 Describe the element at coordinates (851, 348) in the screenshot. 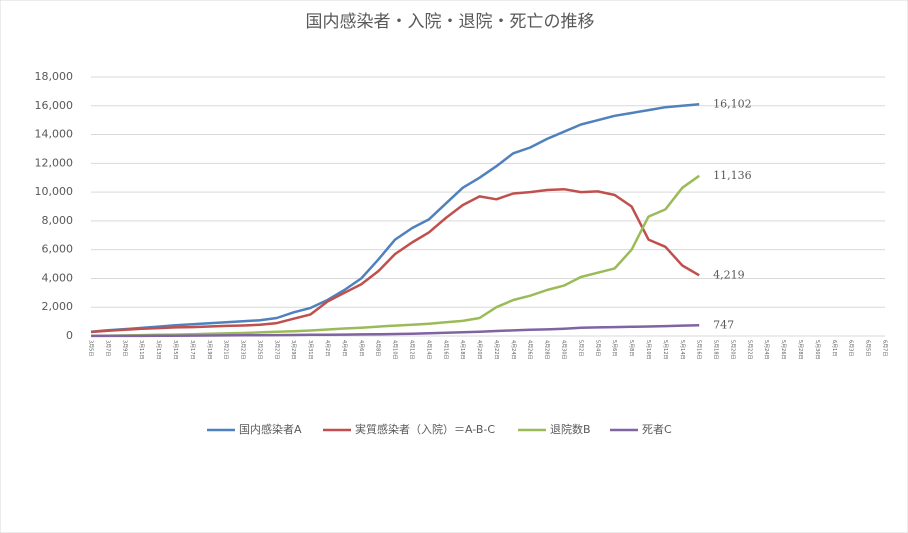

I see `x-tick-label: 6月3日` at that location.